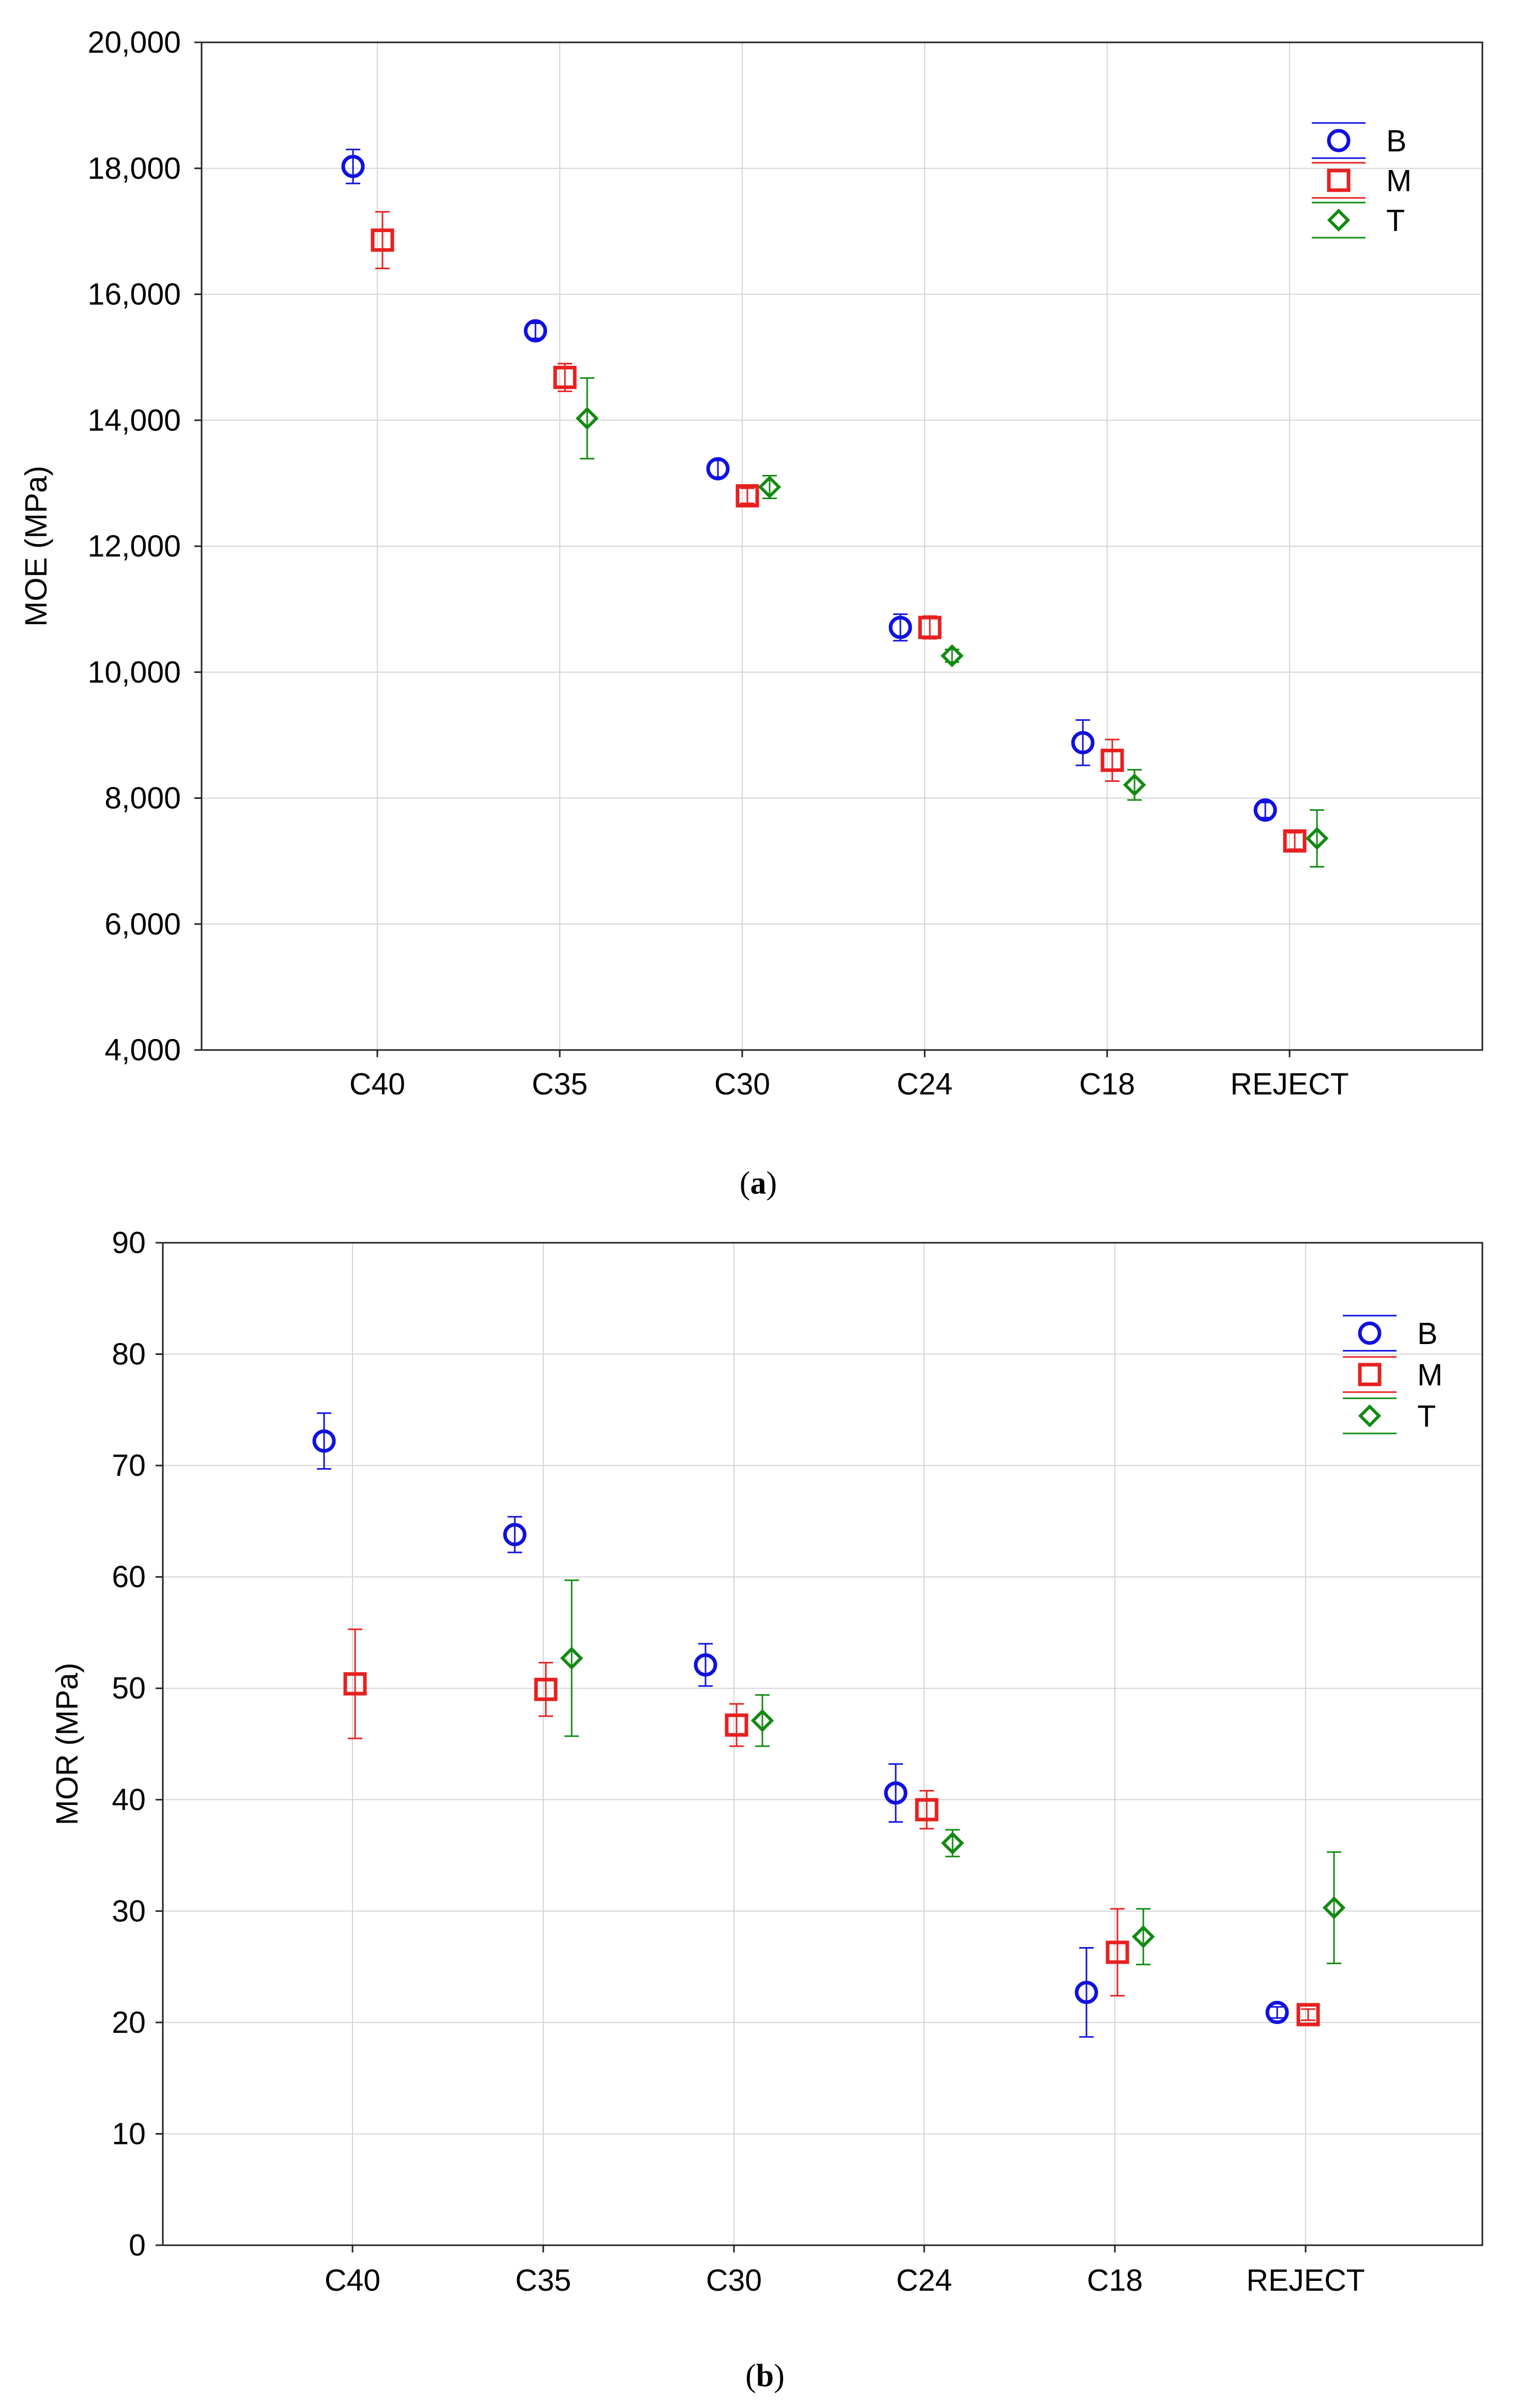  I want to click on mor-x-tick-label: C35, so click(543, 2280).